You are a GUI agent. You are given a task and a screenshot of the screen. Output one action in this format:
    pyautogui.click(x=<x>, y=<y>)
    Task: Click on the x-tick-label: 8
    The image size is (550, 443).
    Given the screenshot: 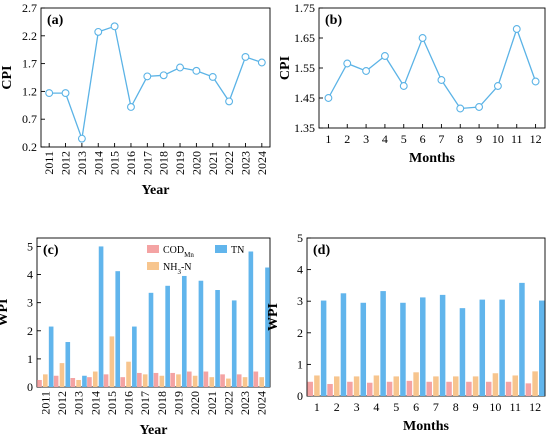 What is the action you would take?
    pyautogui.click(x=456, y=407)
    